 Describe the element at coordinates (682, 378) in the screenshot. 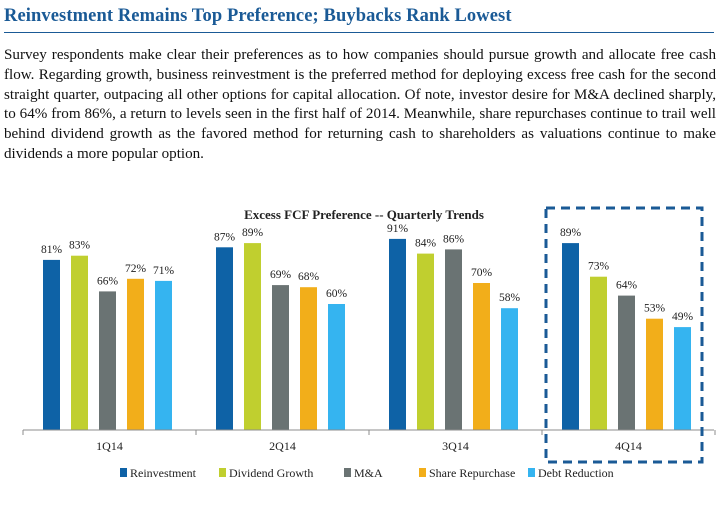

I see `bar-debt-reduction-4q14` at that location.